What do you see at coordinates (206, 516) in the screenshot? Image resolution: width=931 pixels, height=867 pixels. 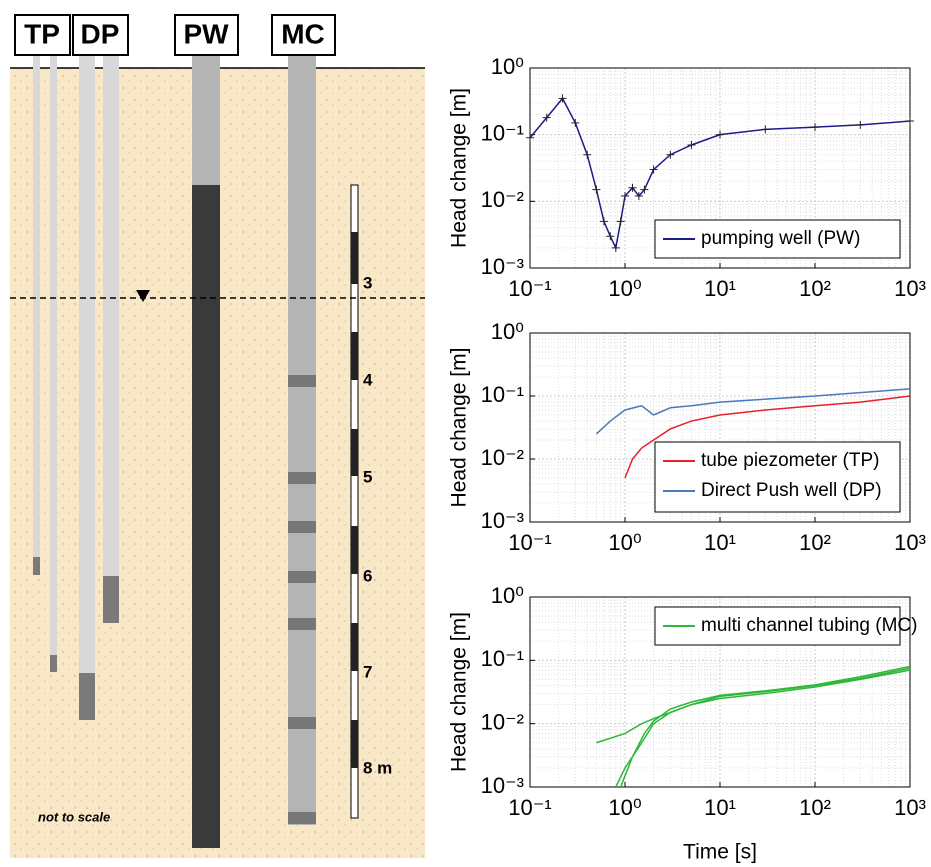 I see `pw-screen` at bounding box center [206, 516].